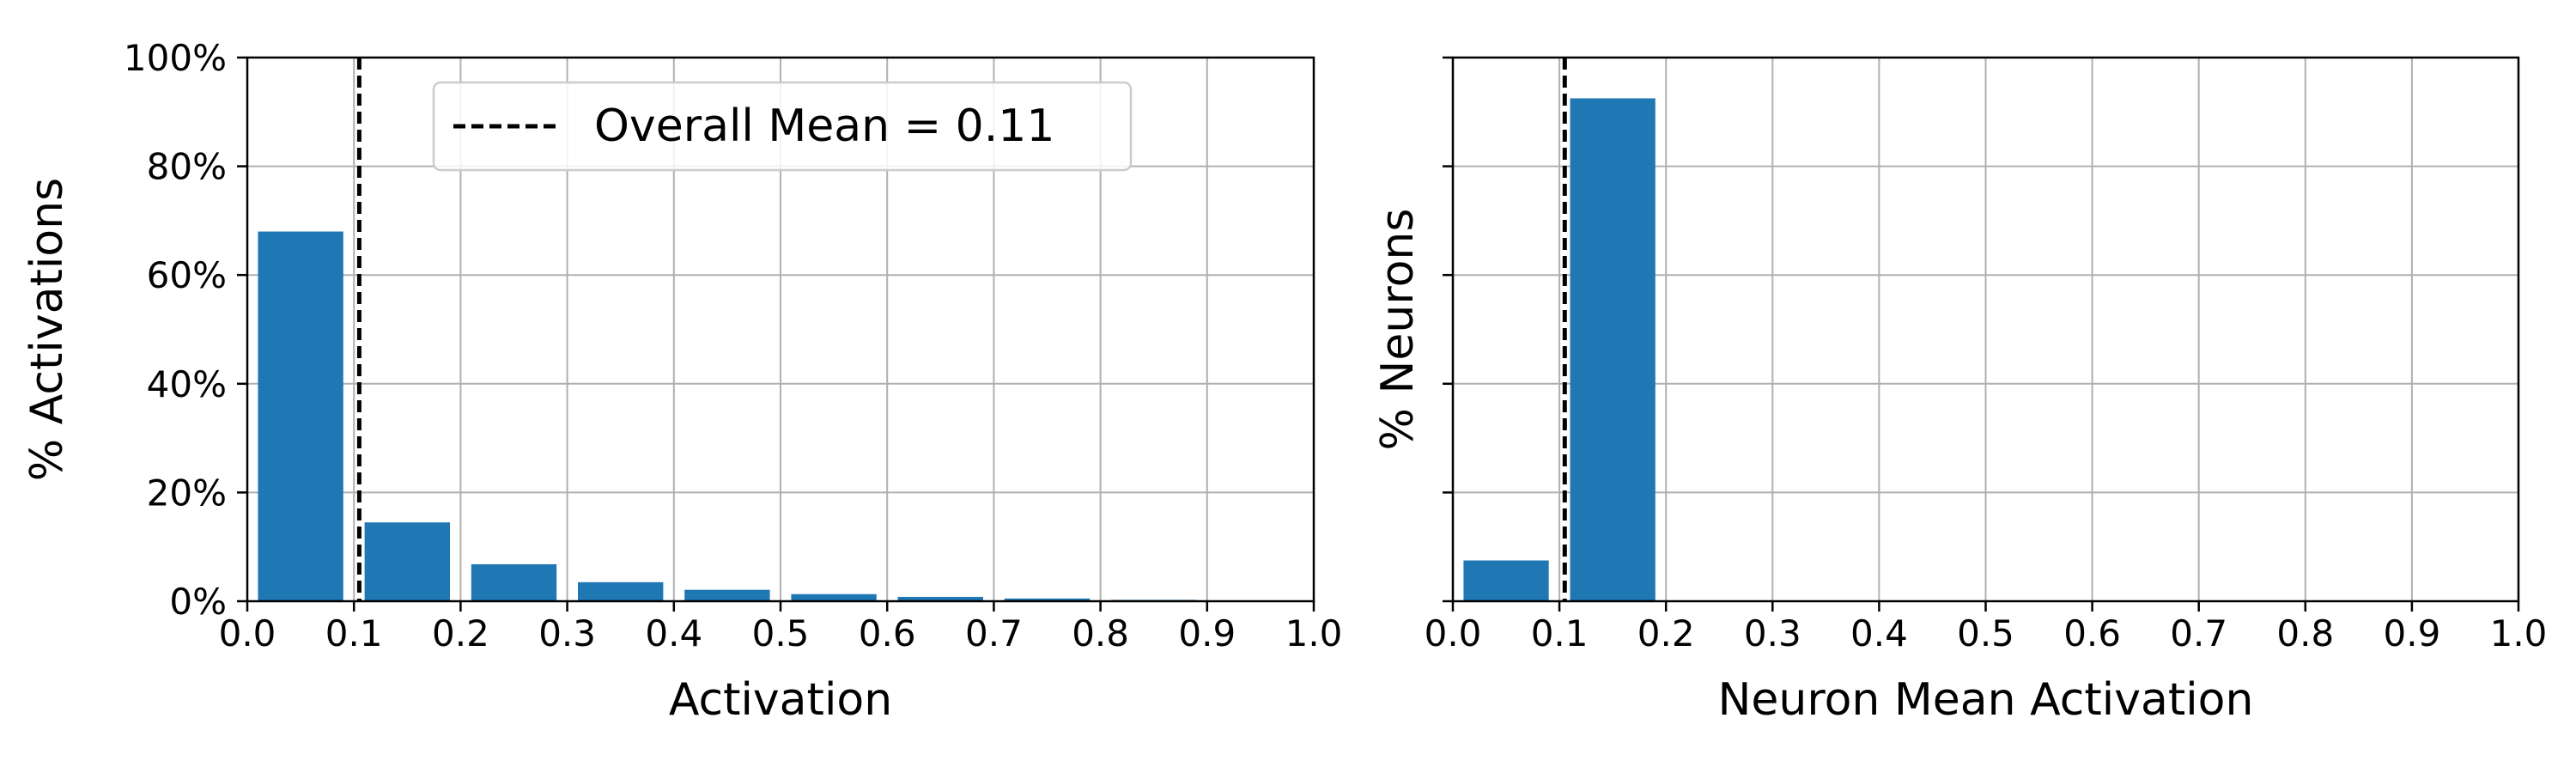  What do you see at coordinates (187, 167) in the screenshot?
I see `y-tick-label: 80%` at bounding box center [187, 167].